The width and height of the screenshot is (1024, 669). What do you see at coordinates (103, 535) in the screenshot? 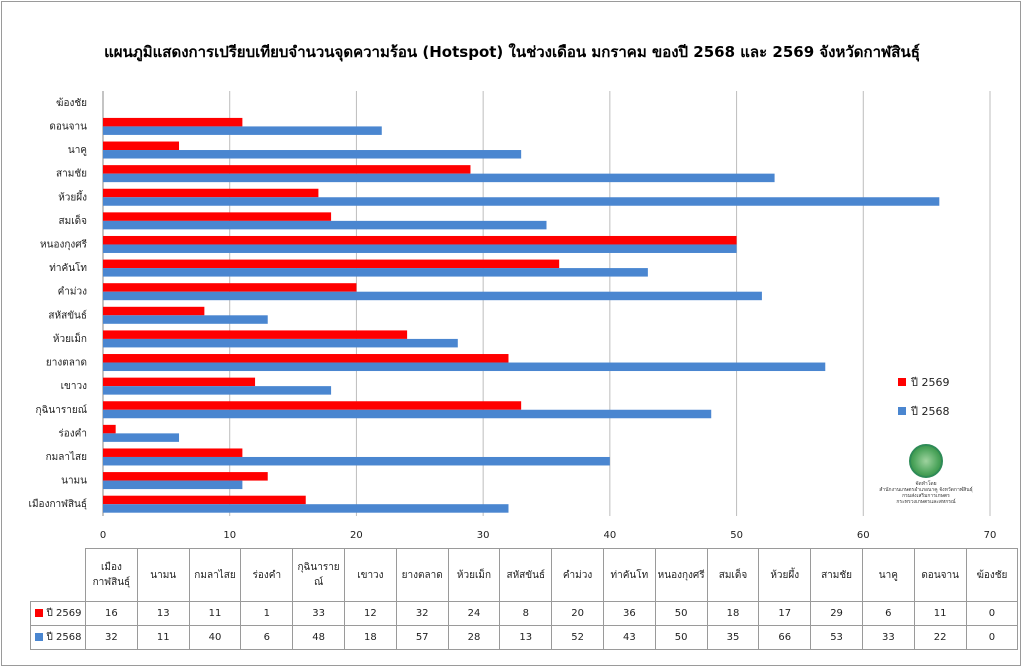
I see `x-tick-label: 0` at bounding box center [103, 535].